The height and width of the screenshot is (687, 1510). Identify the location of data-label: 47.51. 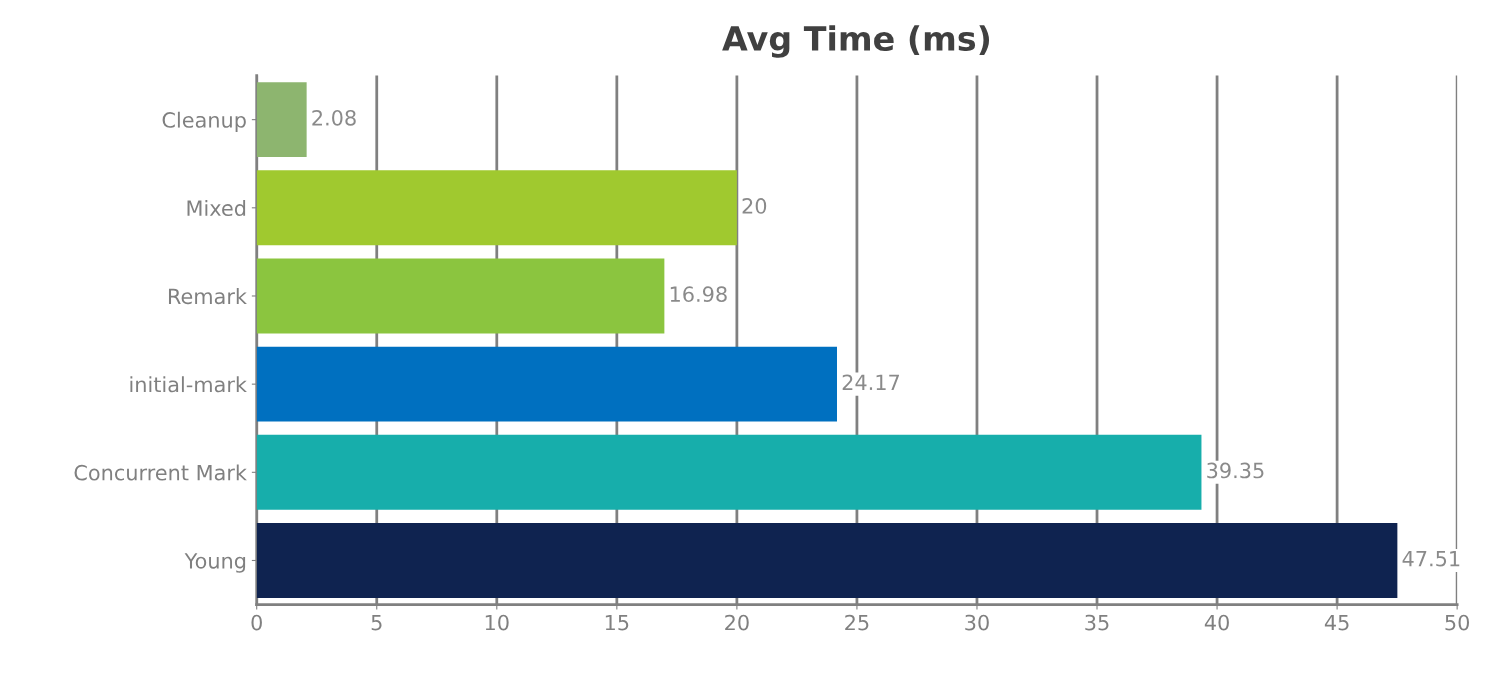
(1431, 559).